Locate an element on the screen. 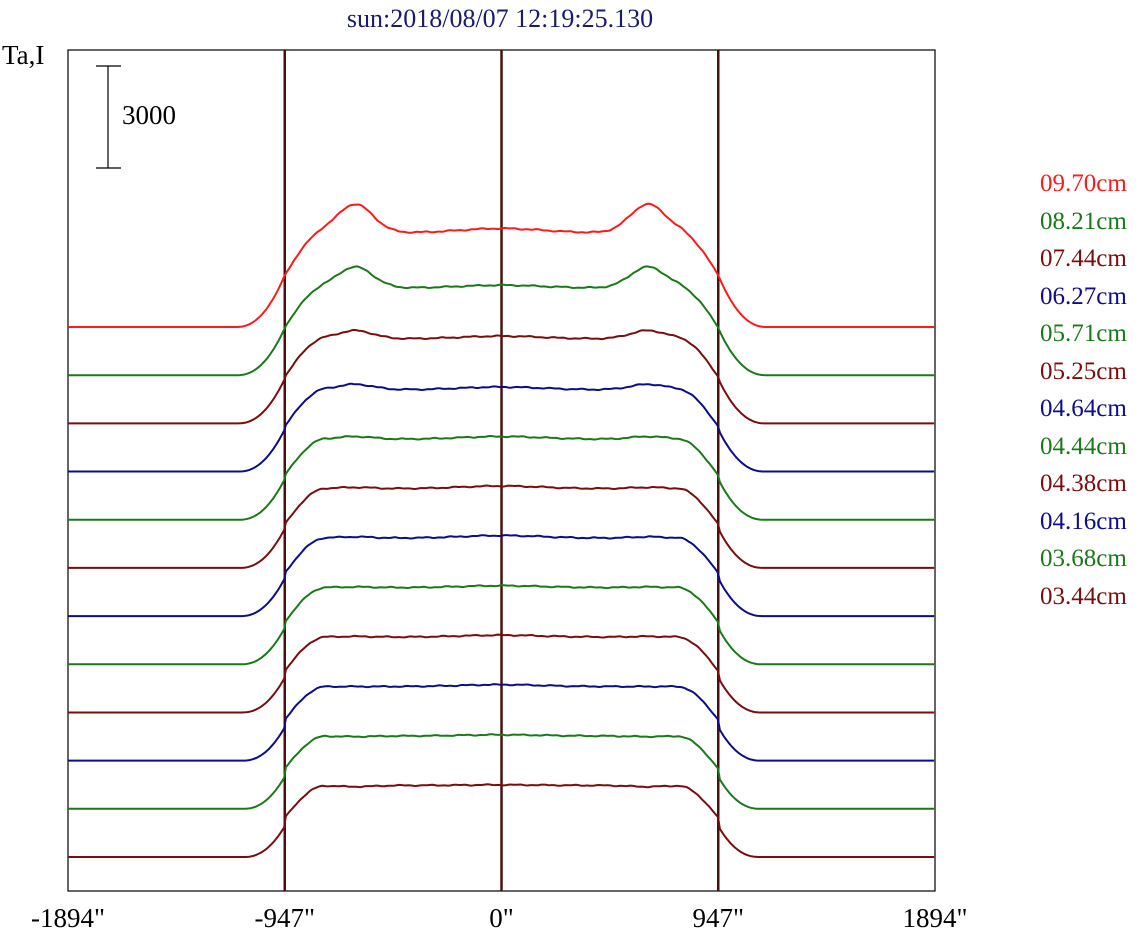 The height and width of the screenshot is (941, 1147). x-tick-label: 1894" is located at coordinates (935, 918).